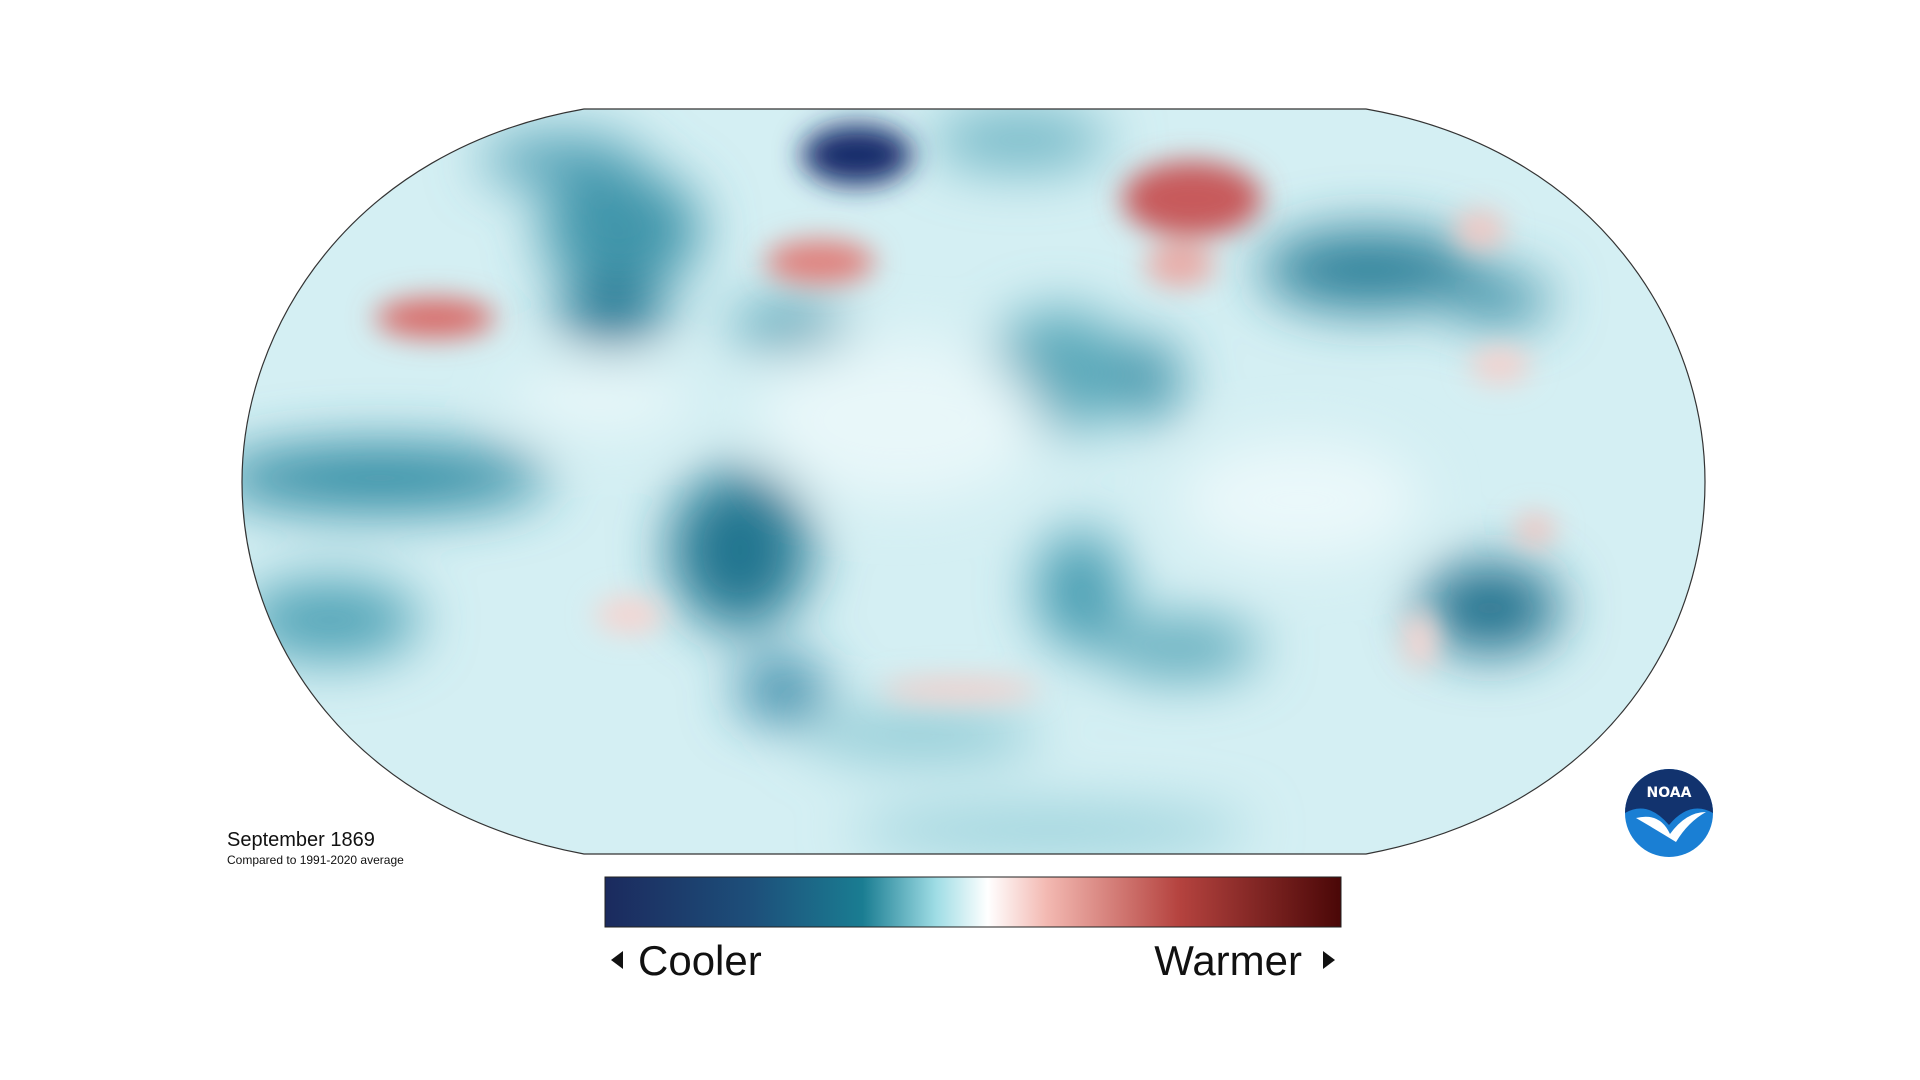 This screenshot has height=1080, width=1920. Describe the element at coordinates (700, 960) in the screenshot. I see `cooler-label: Cooler` at that location.